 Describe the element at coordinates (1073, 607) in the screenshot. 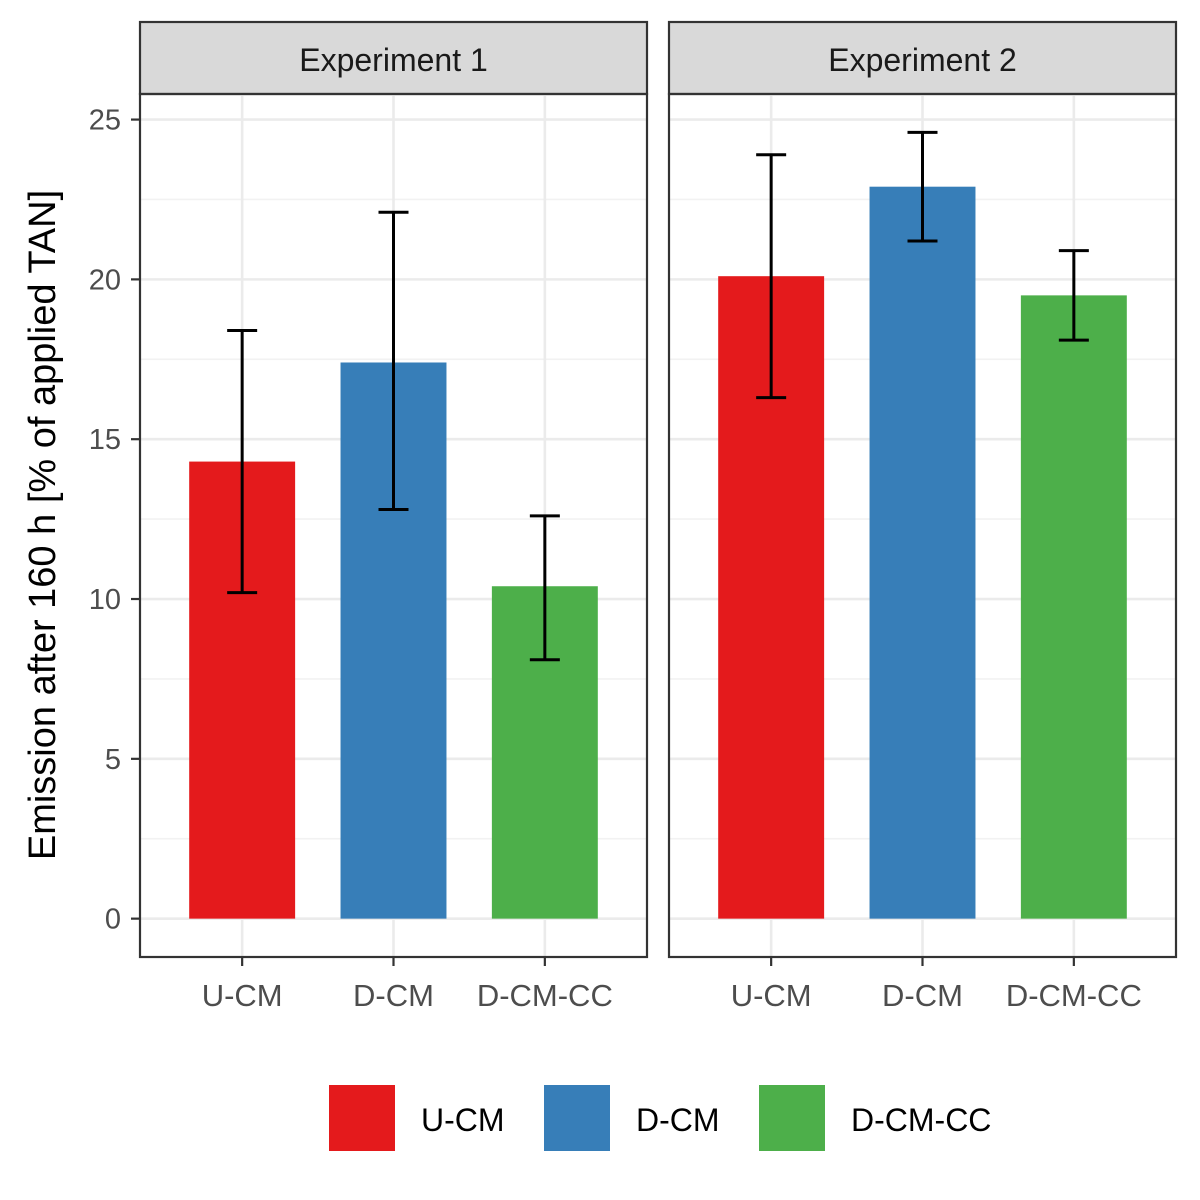

I see `bar-d-cm-cc` at that location.